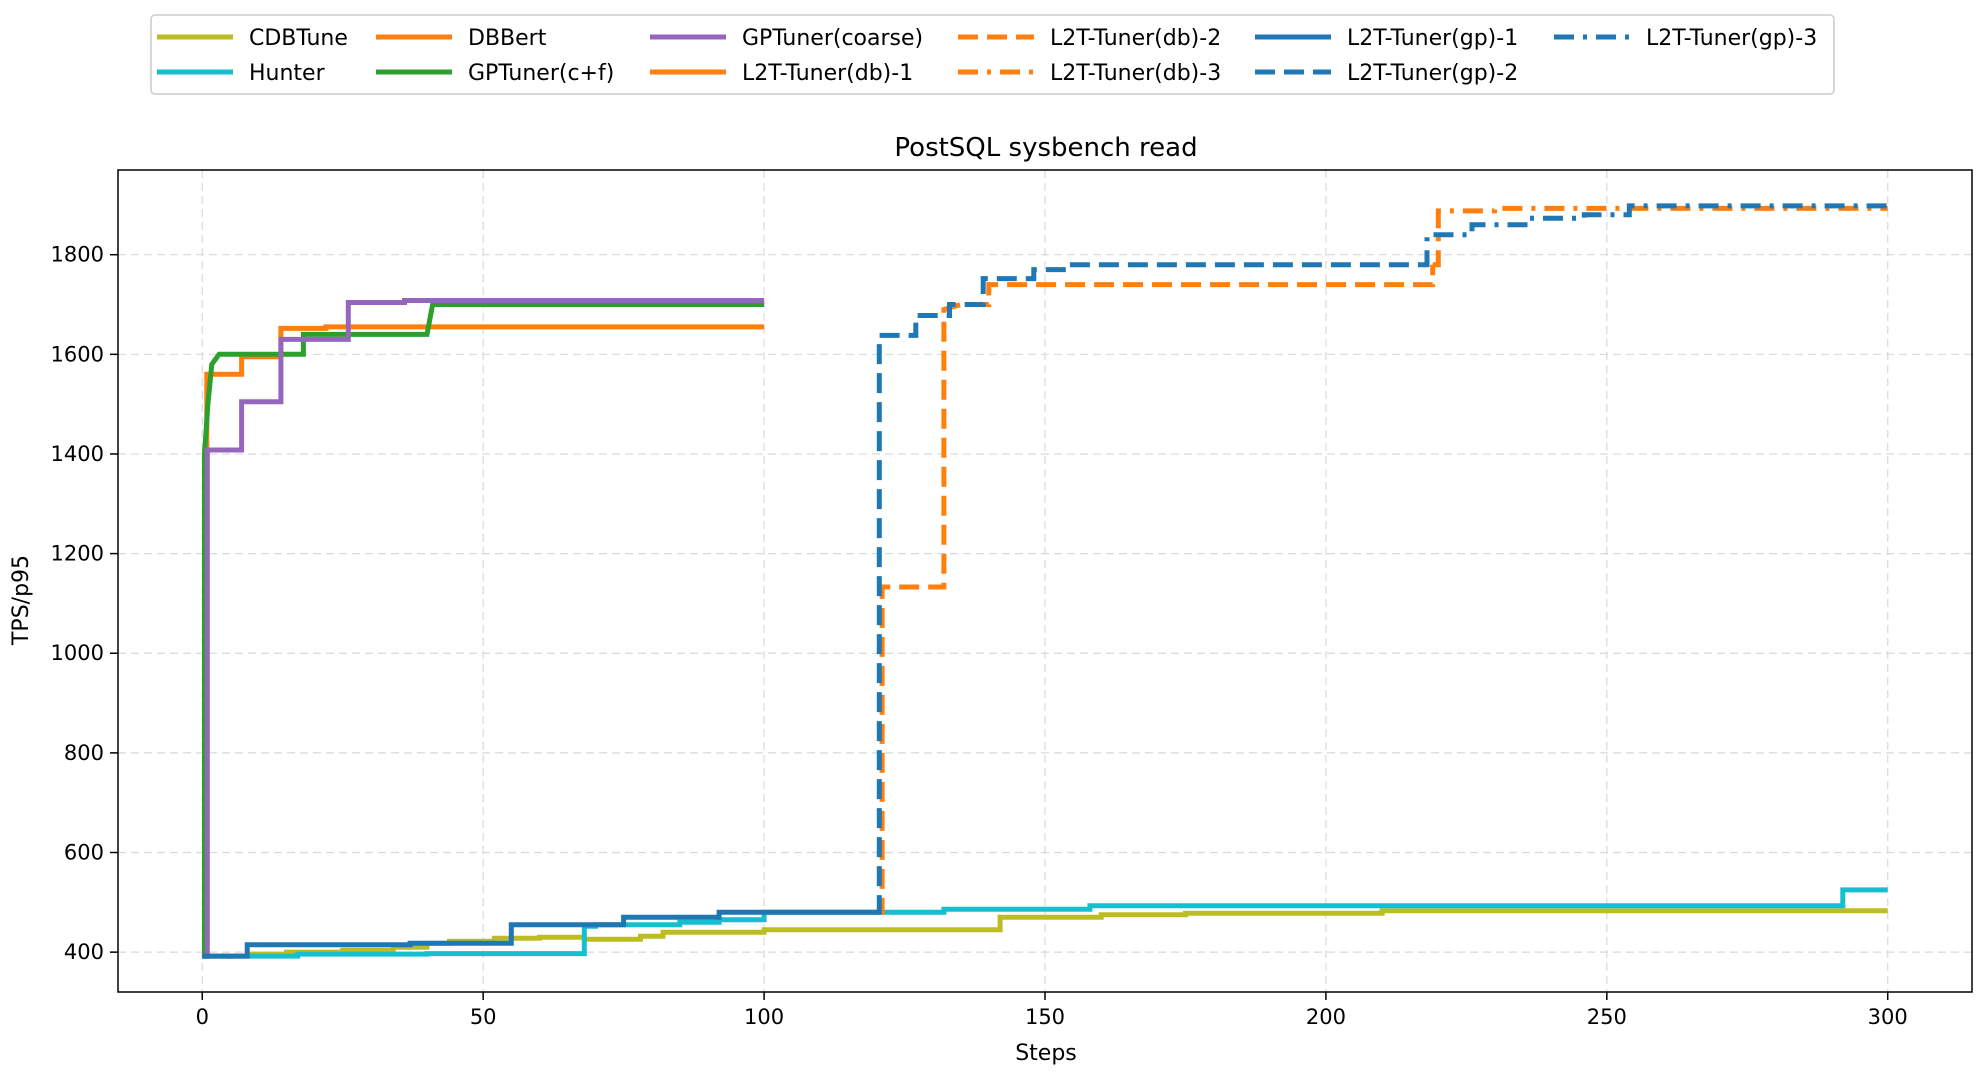  I want to click on legend-label: CDBTune, so click(298, 38).